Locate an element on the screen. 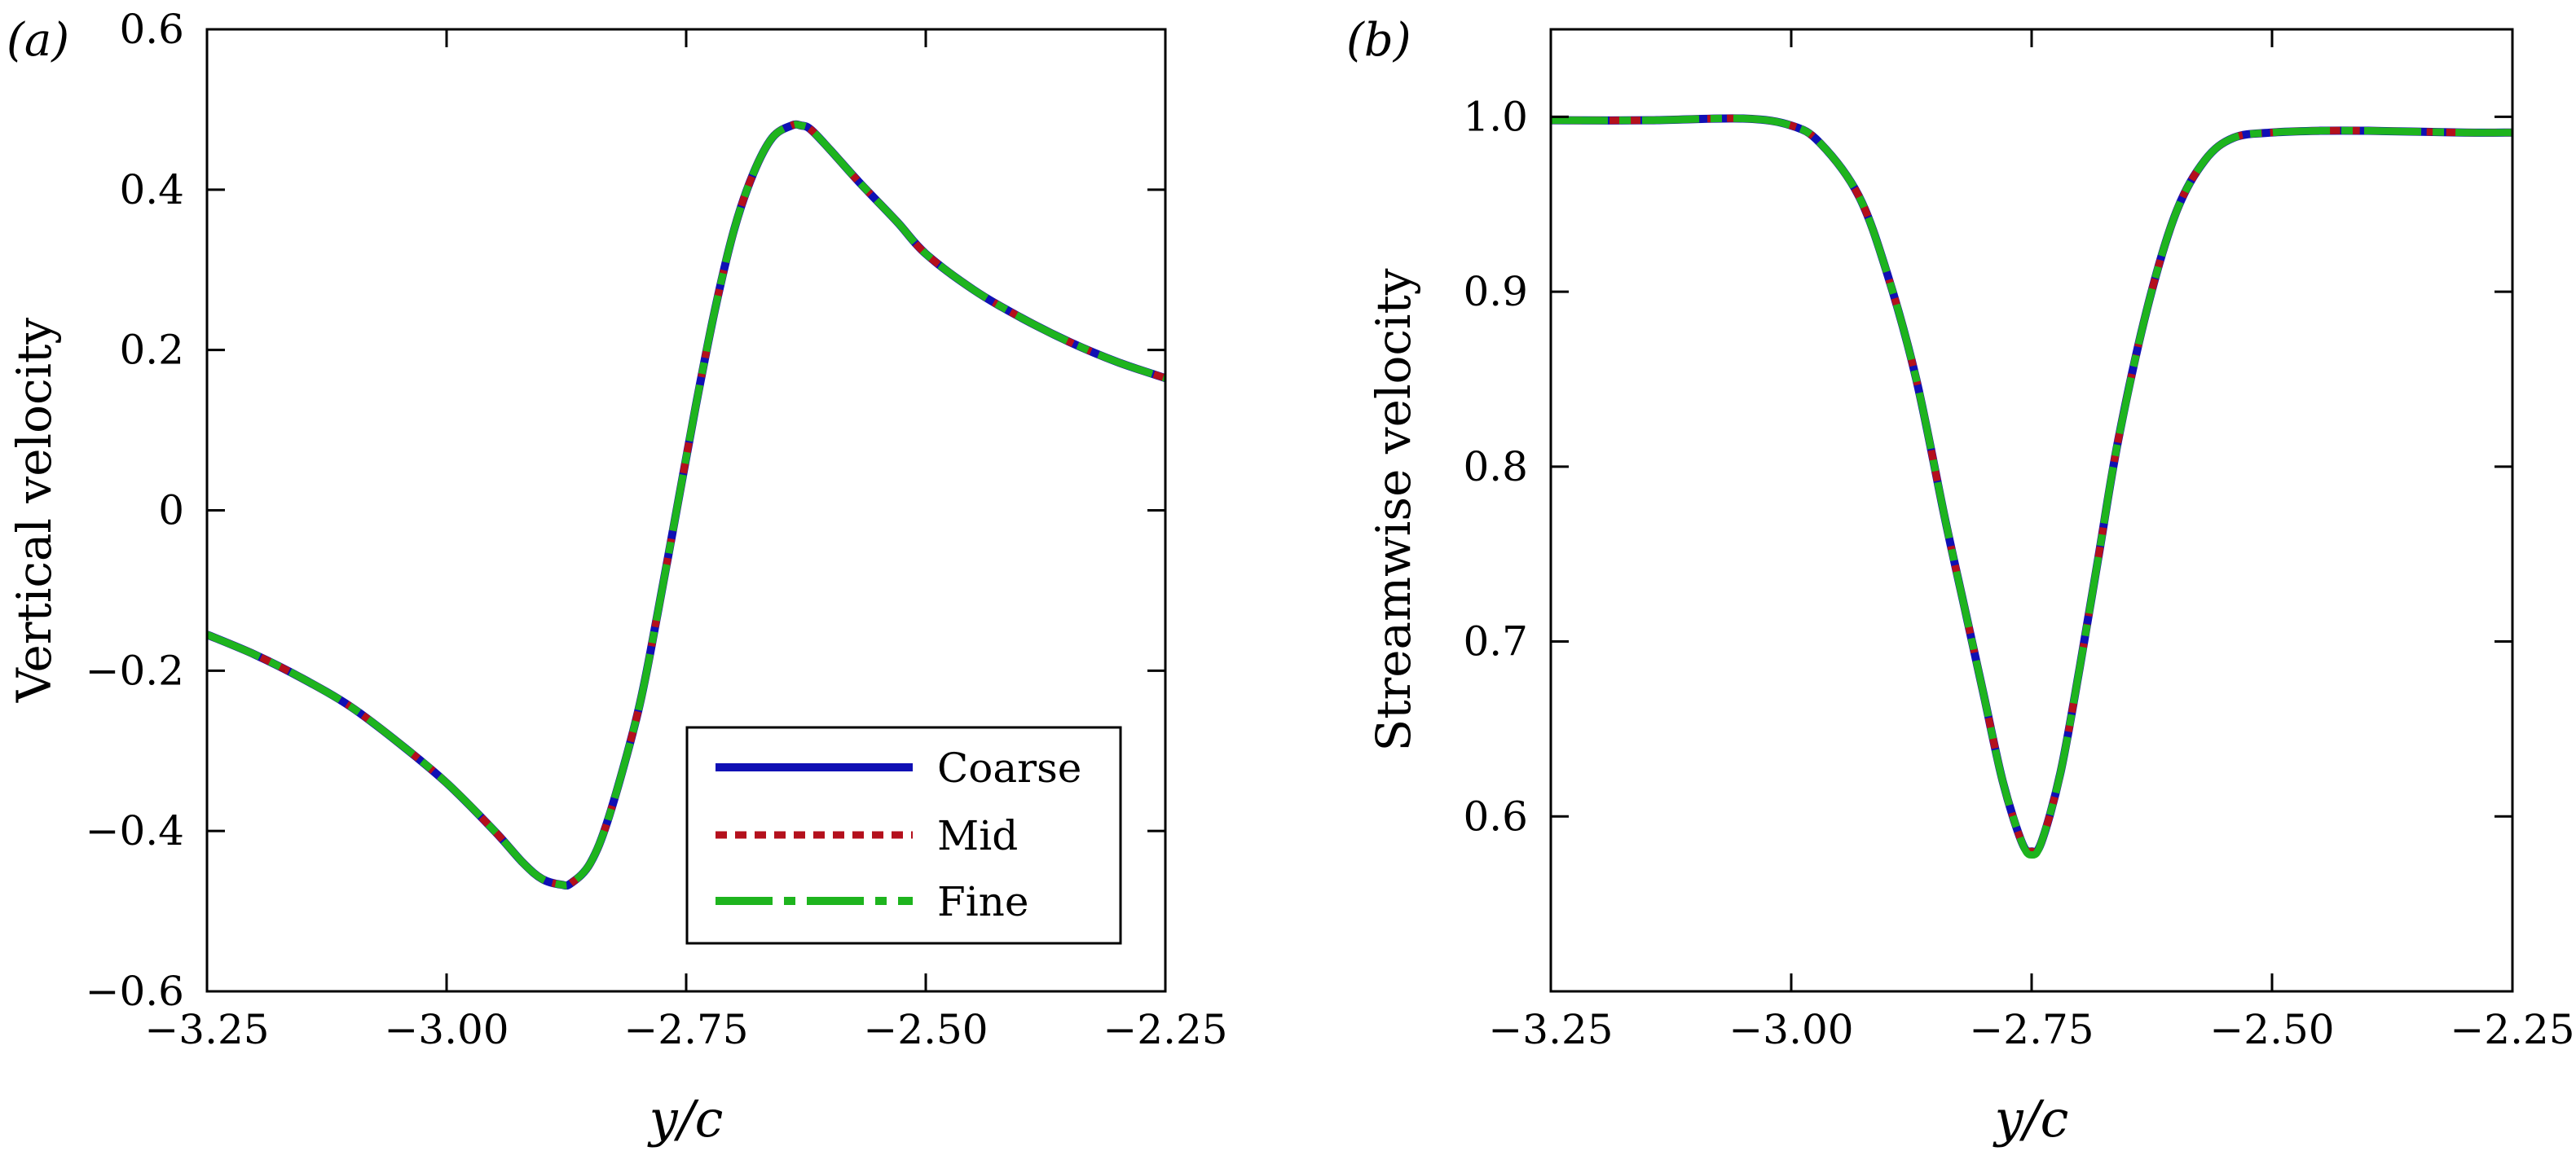  xtick-label-a-3: −2.50 is located at coordinates (925, 1029).